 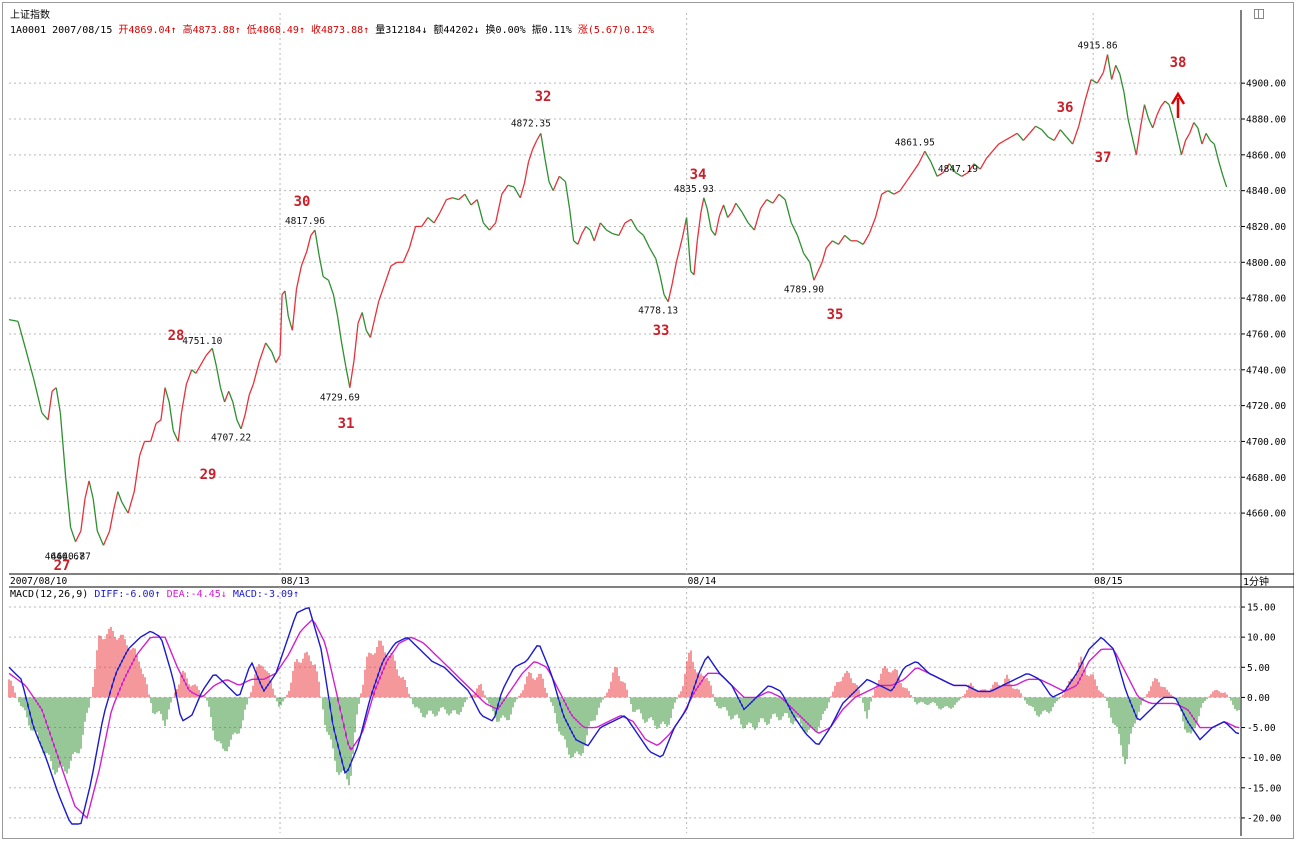 I want to click on wave-label-35: 35, so click(x=835, y=315).